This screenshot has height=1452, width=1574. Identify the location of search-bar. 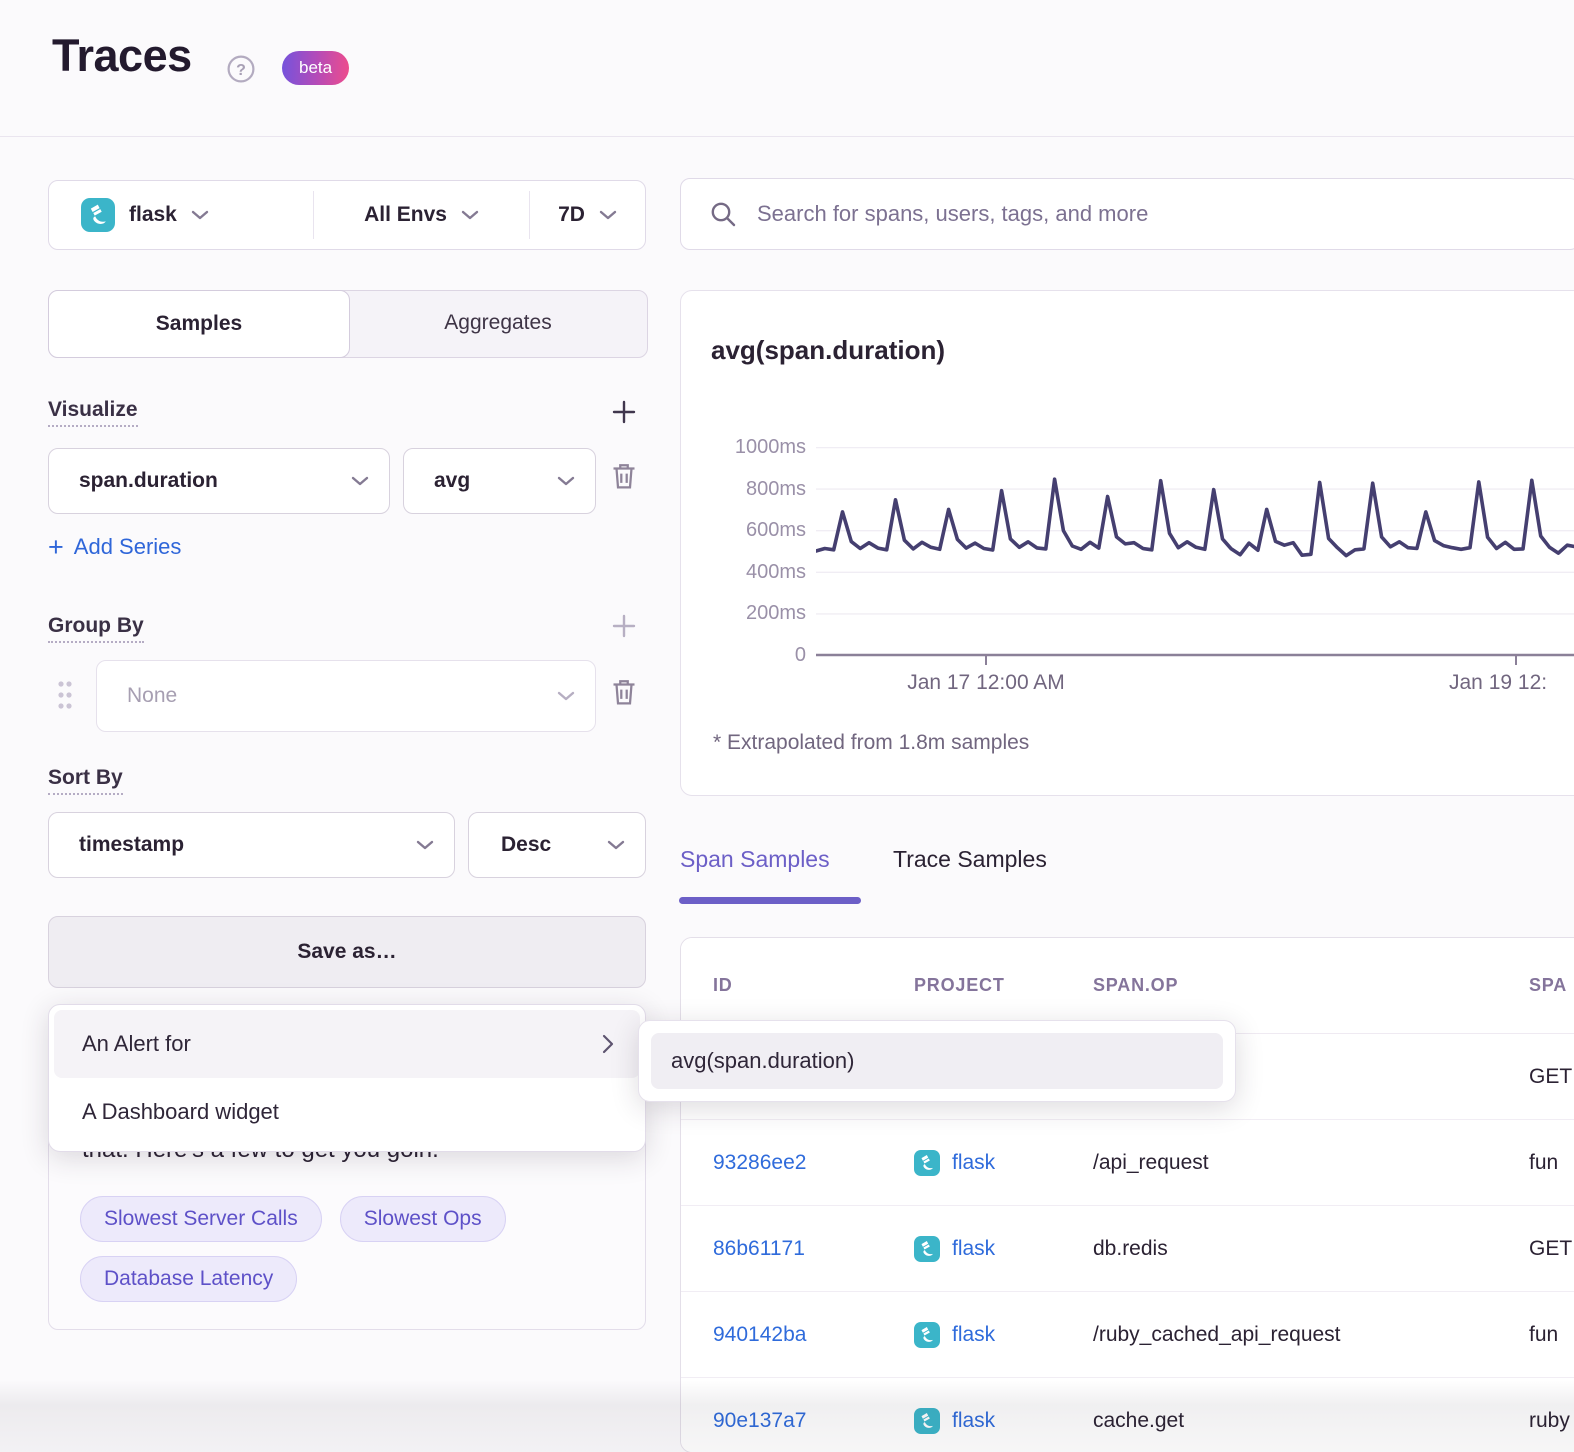
(1127, 214).